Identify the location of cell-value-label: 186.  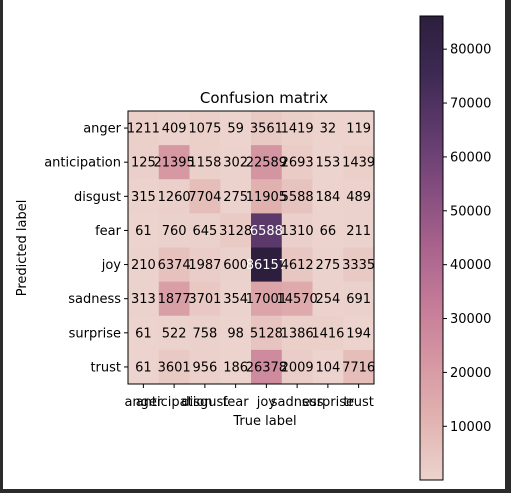
(235, 367).